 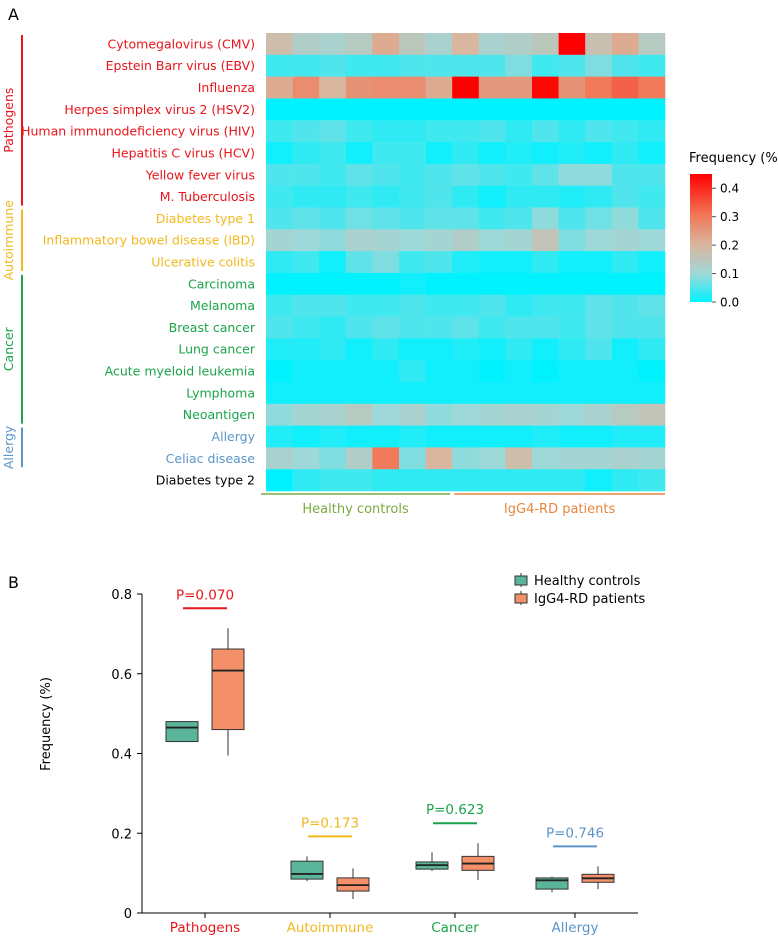 I want to click on heatmap-row-label: Hepatitis C virus (HCV), so click(x=183, y=153).